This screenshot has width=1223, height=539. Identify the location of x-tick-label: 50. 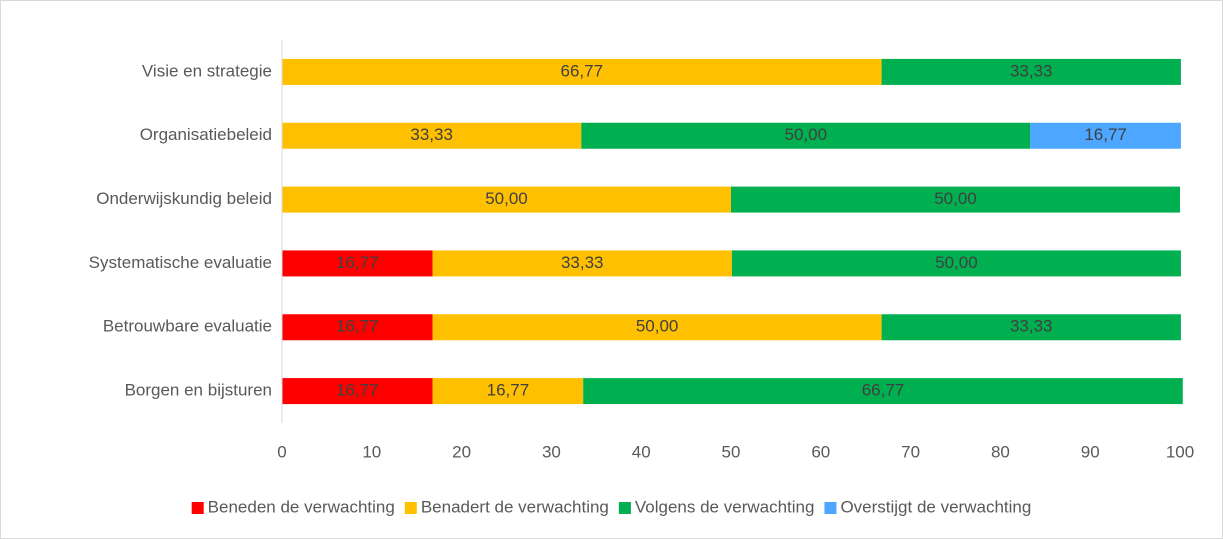
(731, 451).